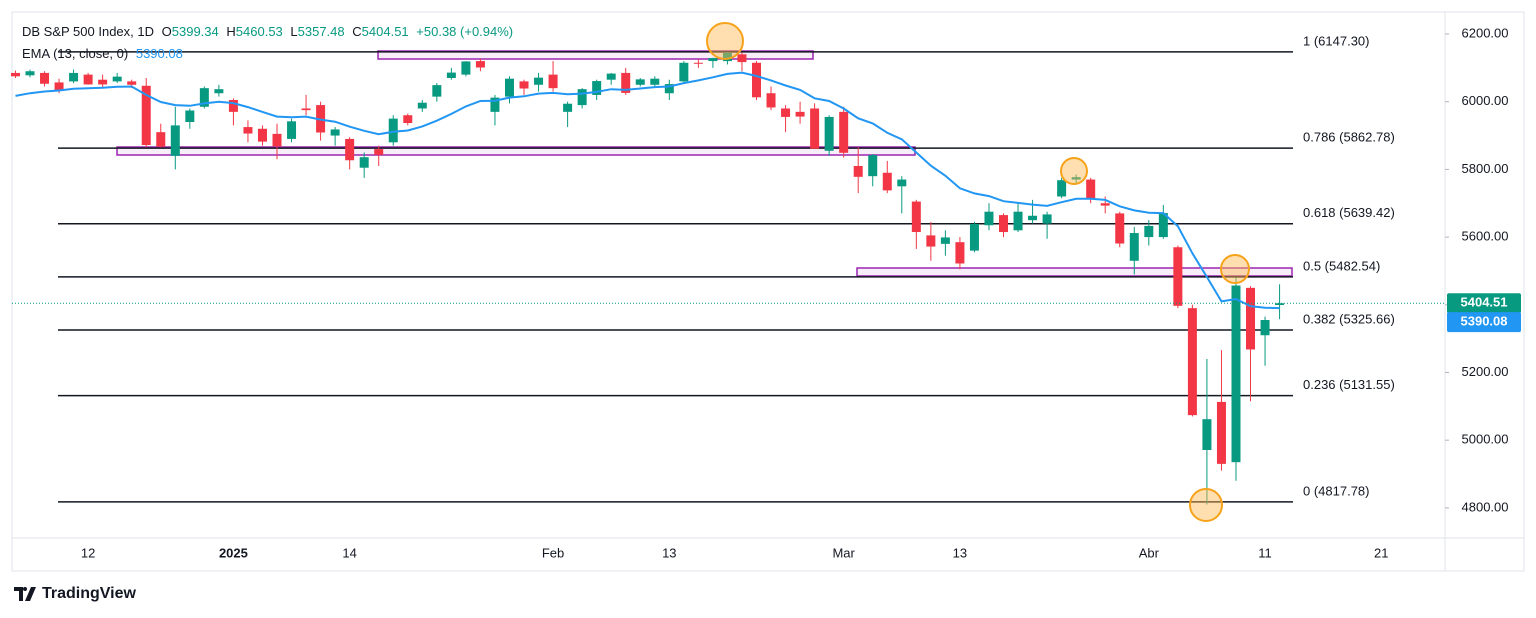 This screenshot has width=1536, height=618. What do you see at coordinates (1336, 40) in the screenshot?
I see `fib-label: 1 (6147.30)` at bounding box center [1336, 40].